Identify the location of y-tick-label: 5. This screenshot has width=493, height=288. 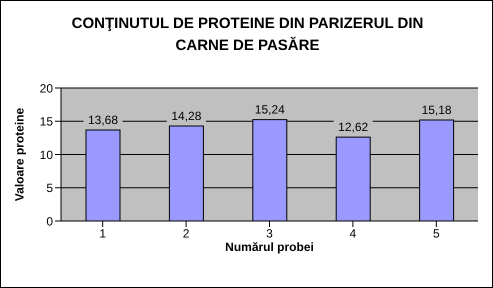
(50, 188).